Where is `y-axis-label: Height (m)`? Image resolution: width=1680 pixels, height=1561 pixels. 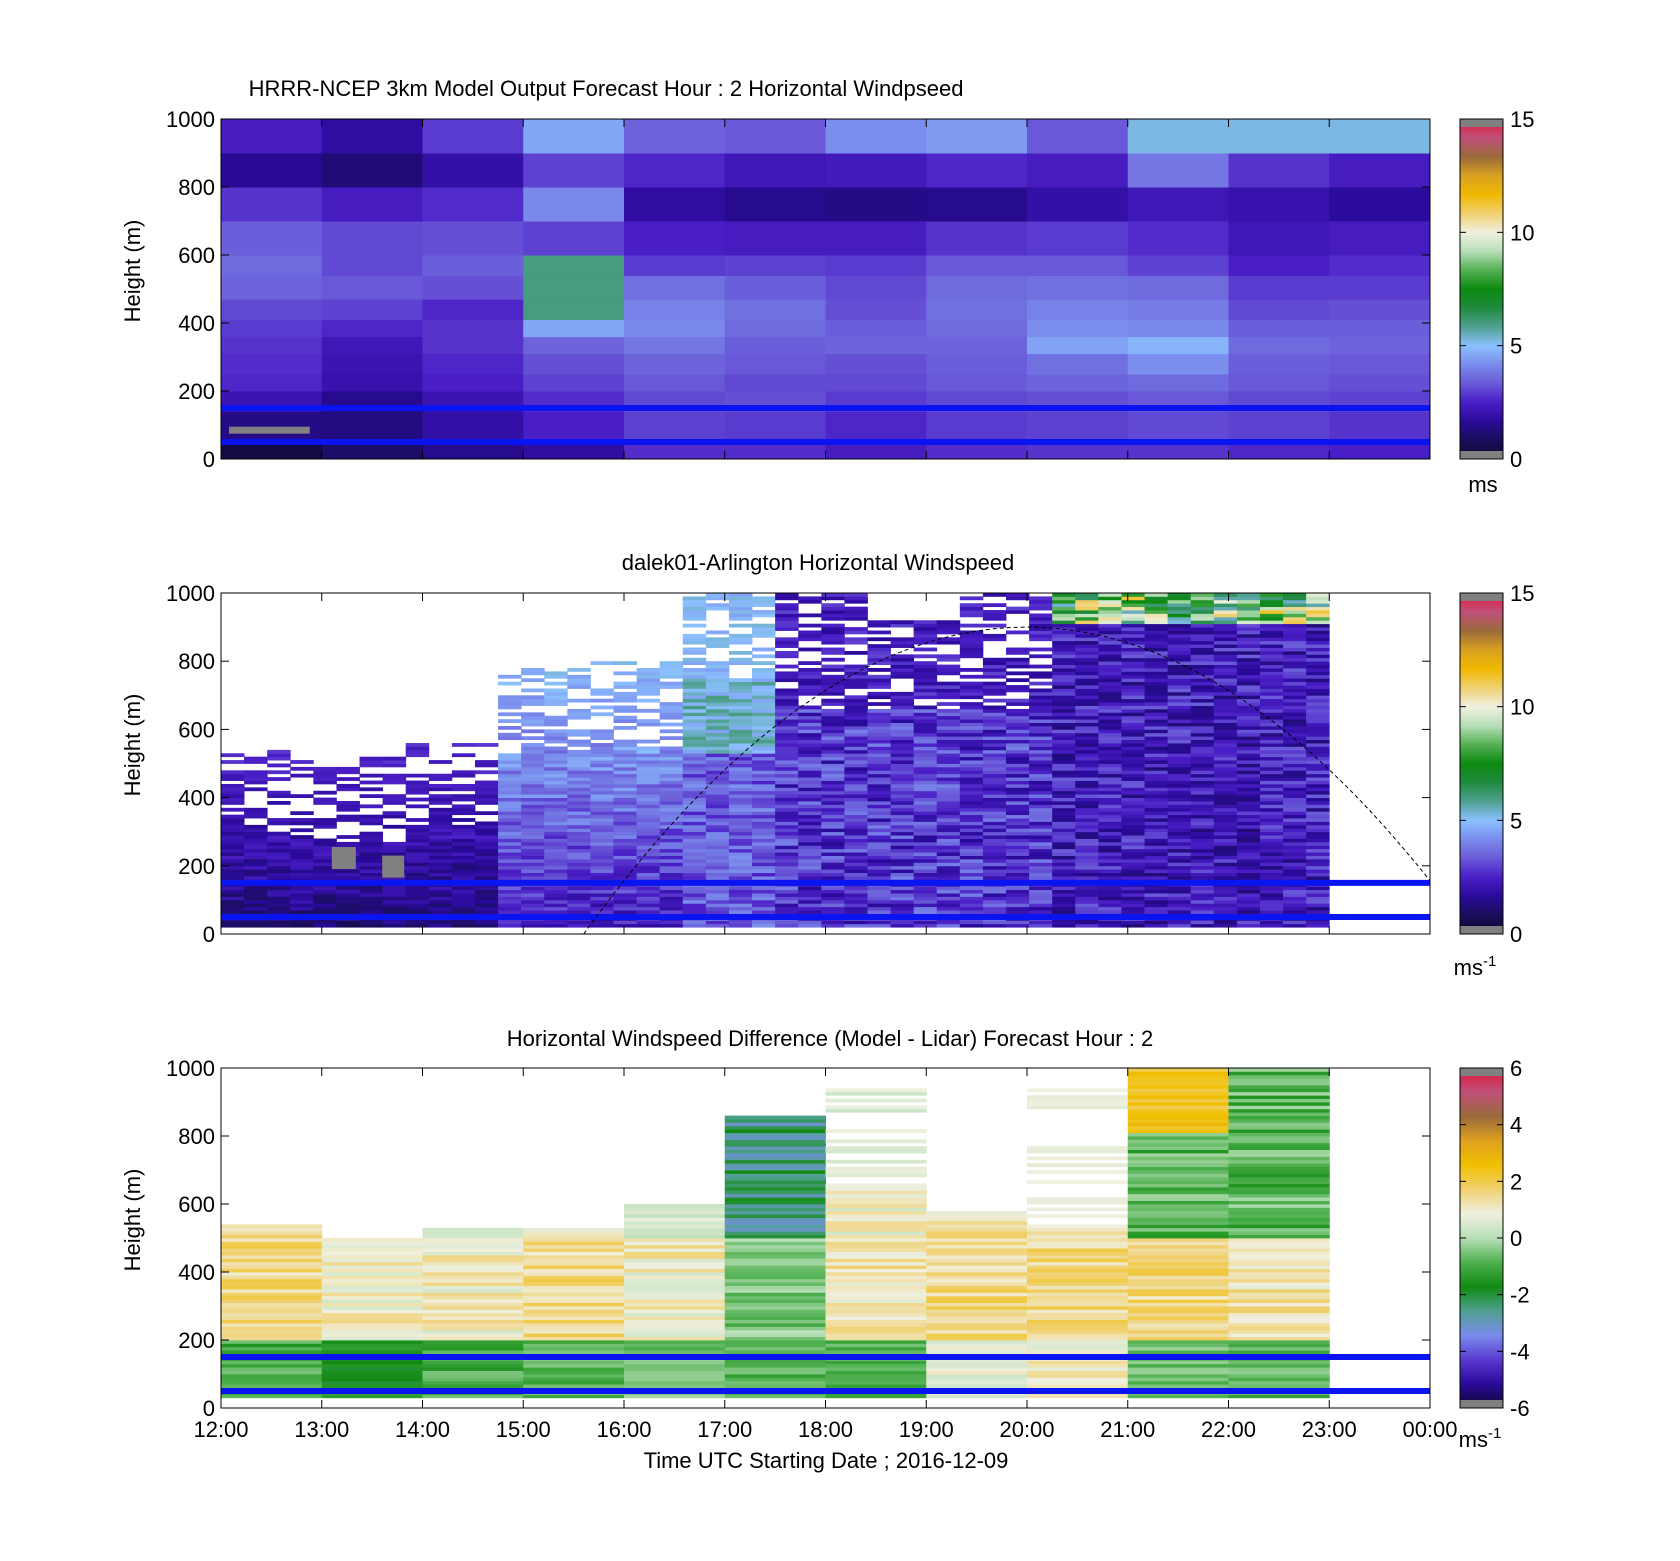
y-axis-label: Height (m) is located at coordinates (132, 271).